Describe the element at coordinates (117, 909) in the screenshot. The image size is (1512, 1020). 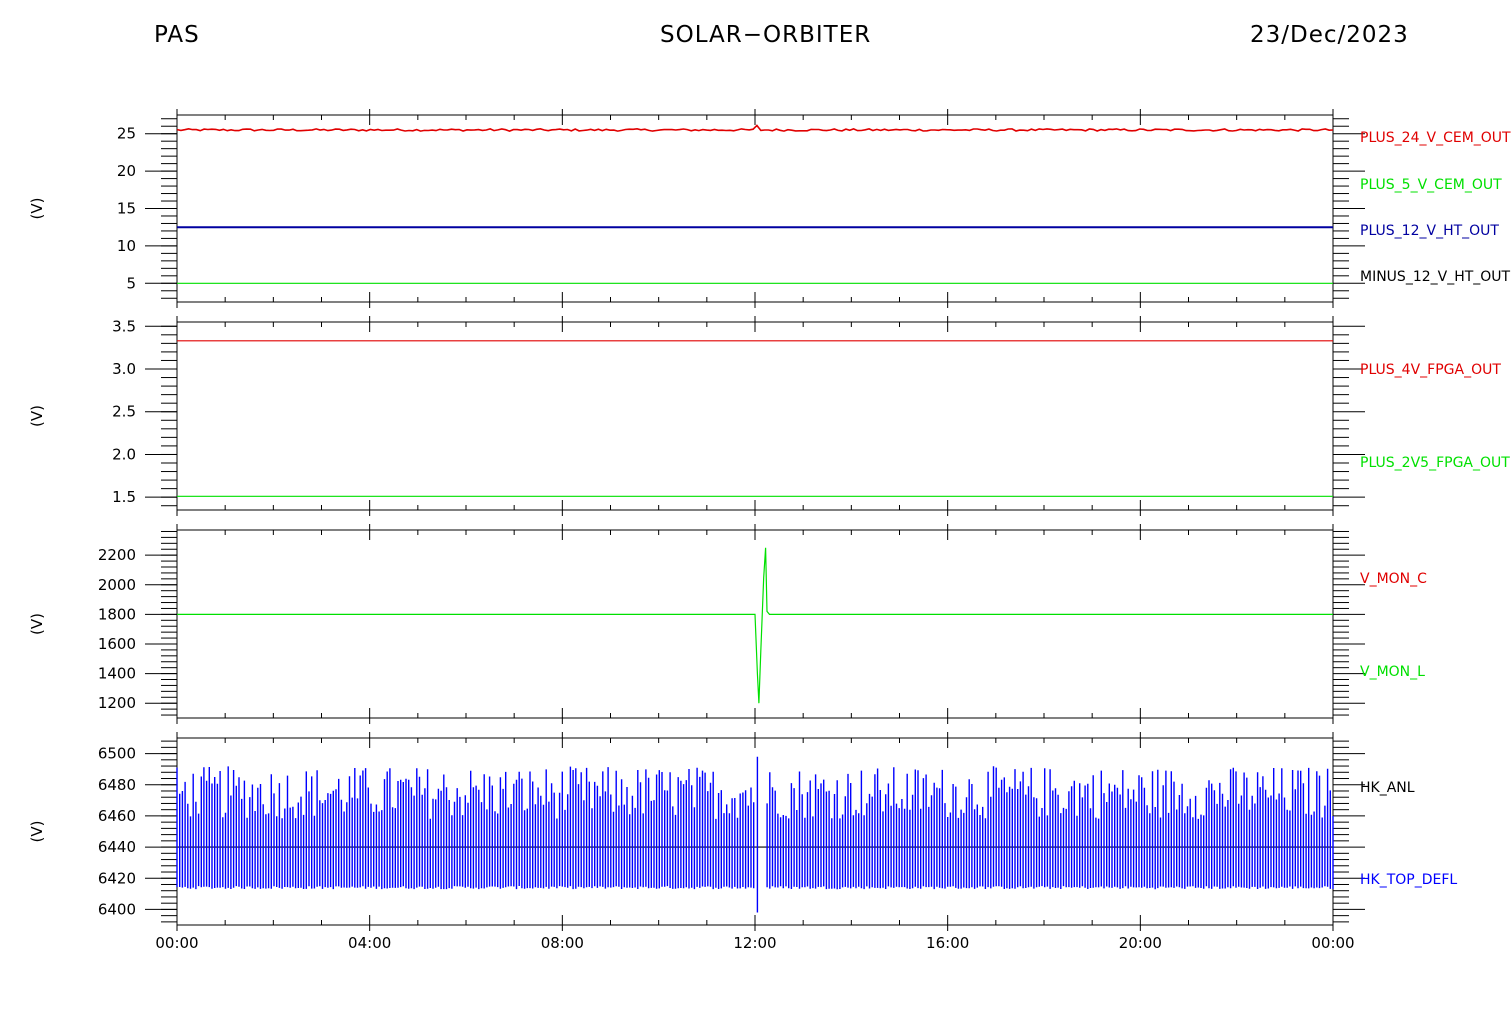
I see `y-tick-label: 6400` at that location.